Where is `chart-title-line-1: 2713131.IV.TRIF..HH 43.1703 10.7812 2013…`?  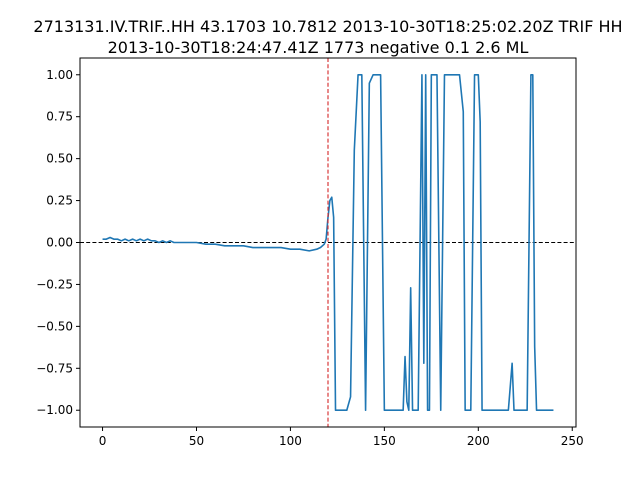
chart-title-line-1: 2713131.IV.TRIF..HH 43.1703 10.7812 2013… is located at coordinates (327, 26).